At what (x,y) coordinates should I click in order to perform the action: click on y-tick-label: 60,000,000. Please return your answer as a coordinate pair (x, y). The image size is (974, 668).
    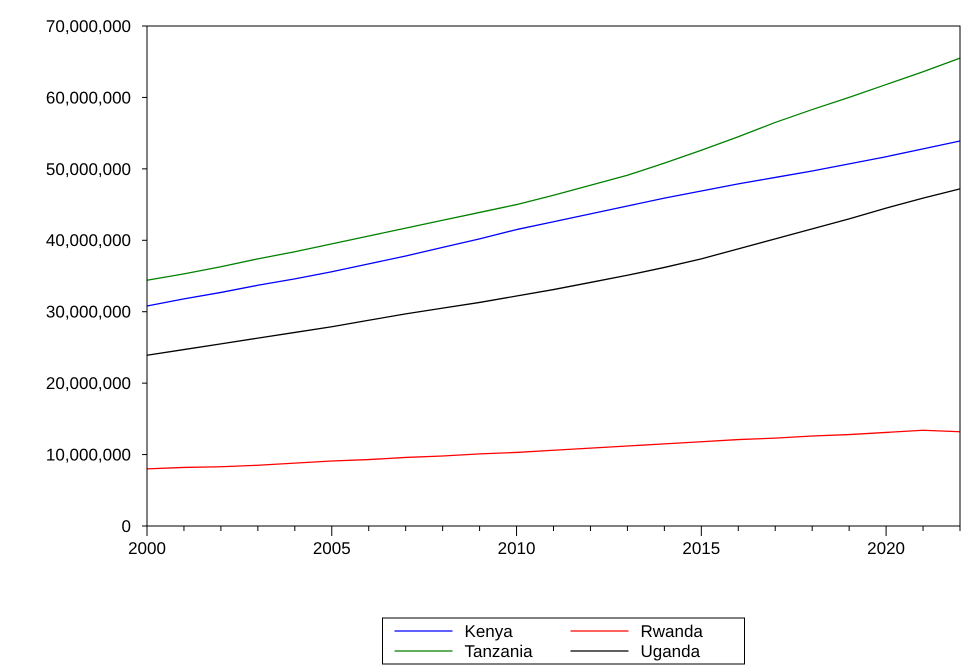
    Looking at the image, I should click on (88, 98).